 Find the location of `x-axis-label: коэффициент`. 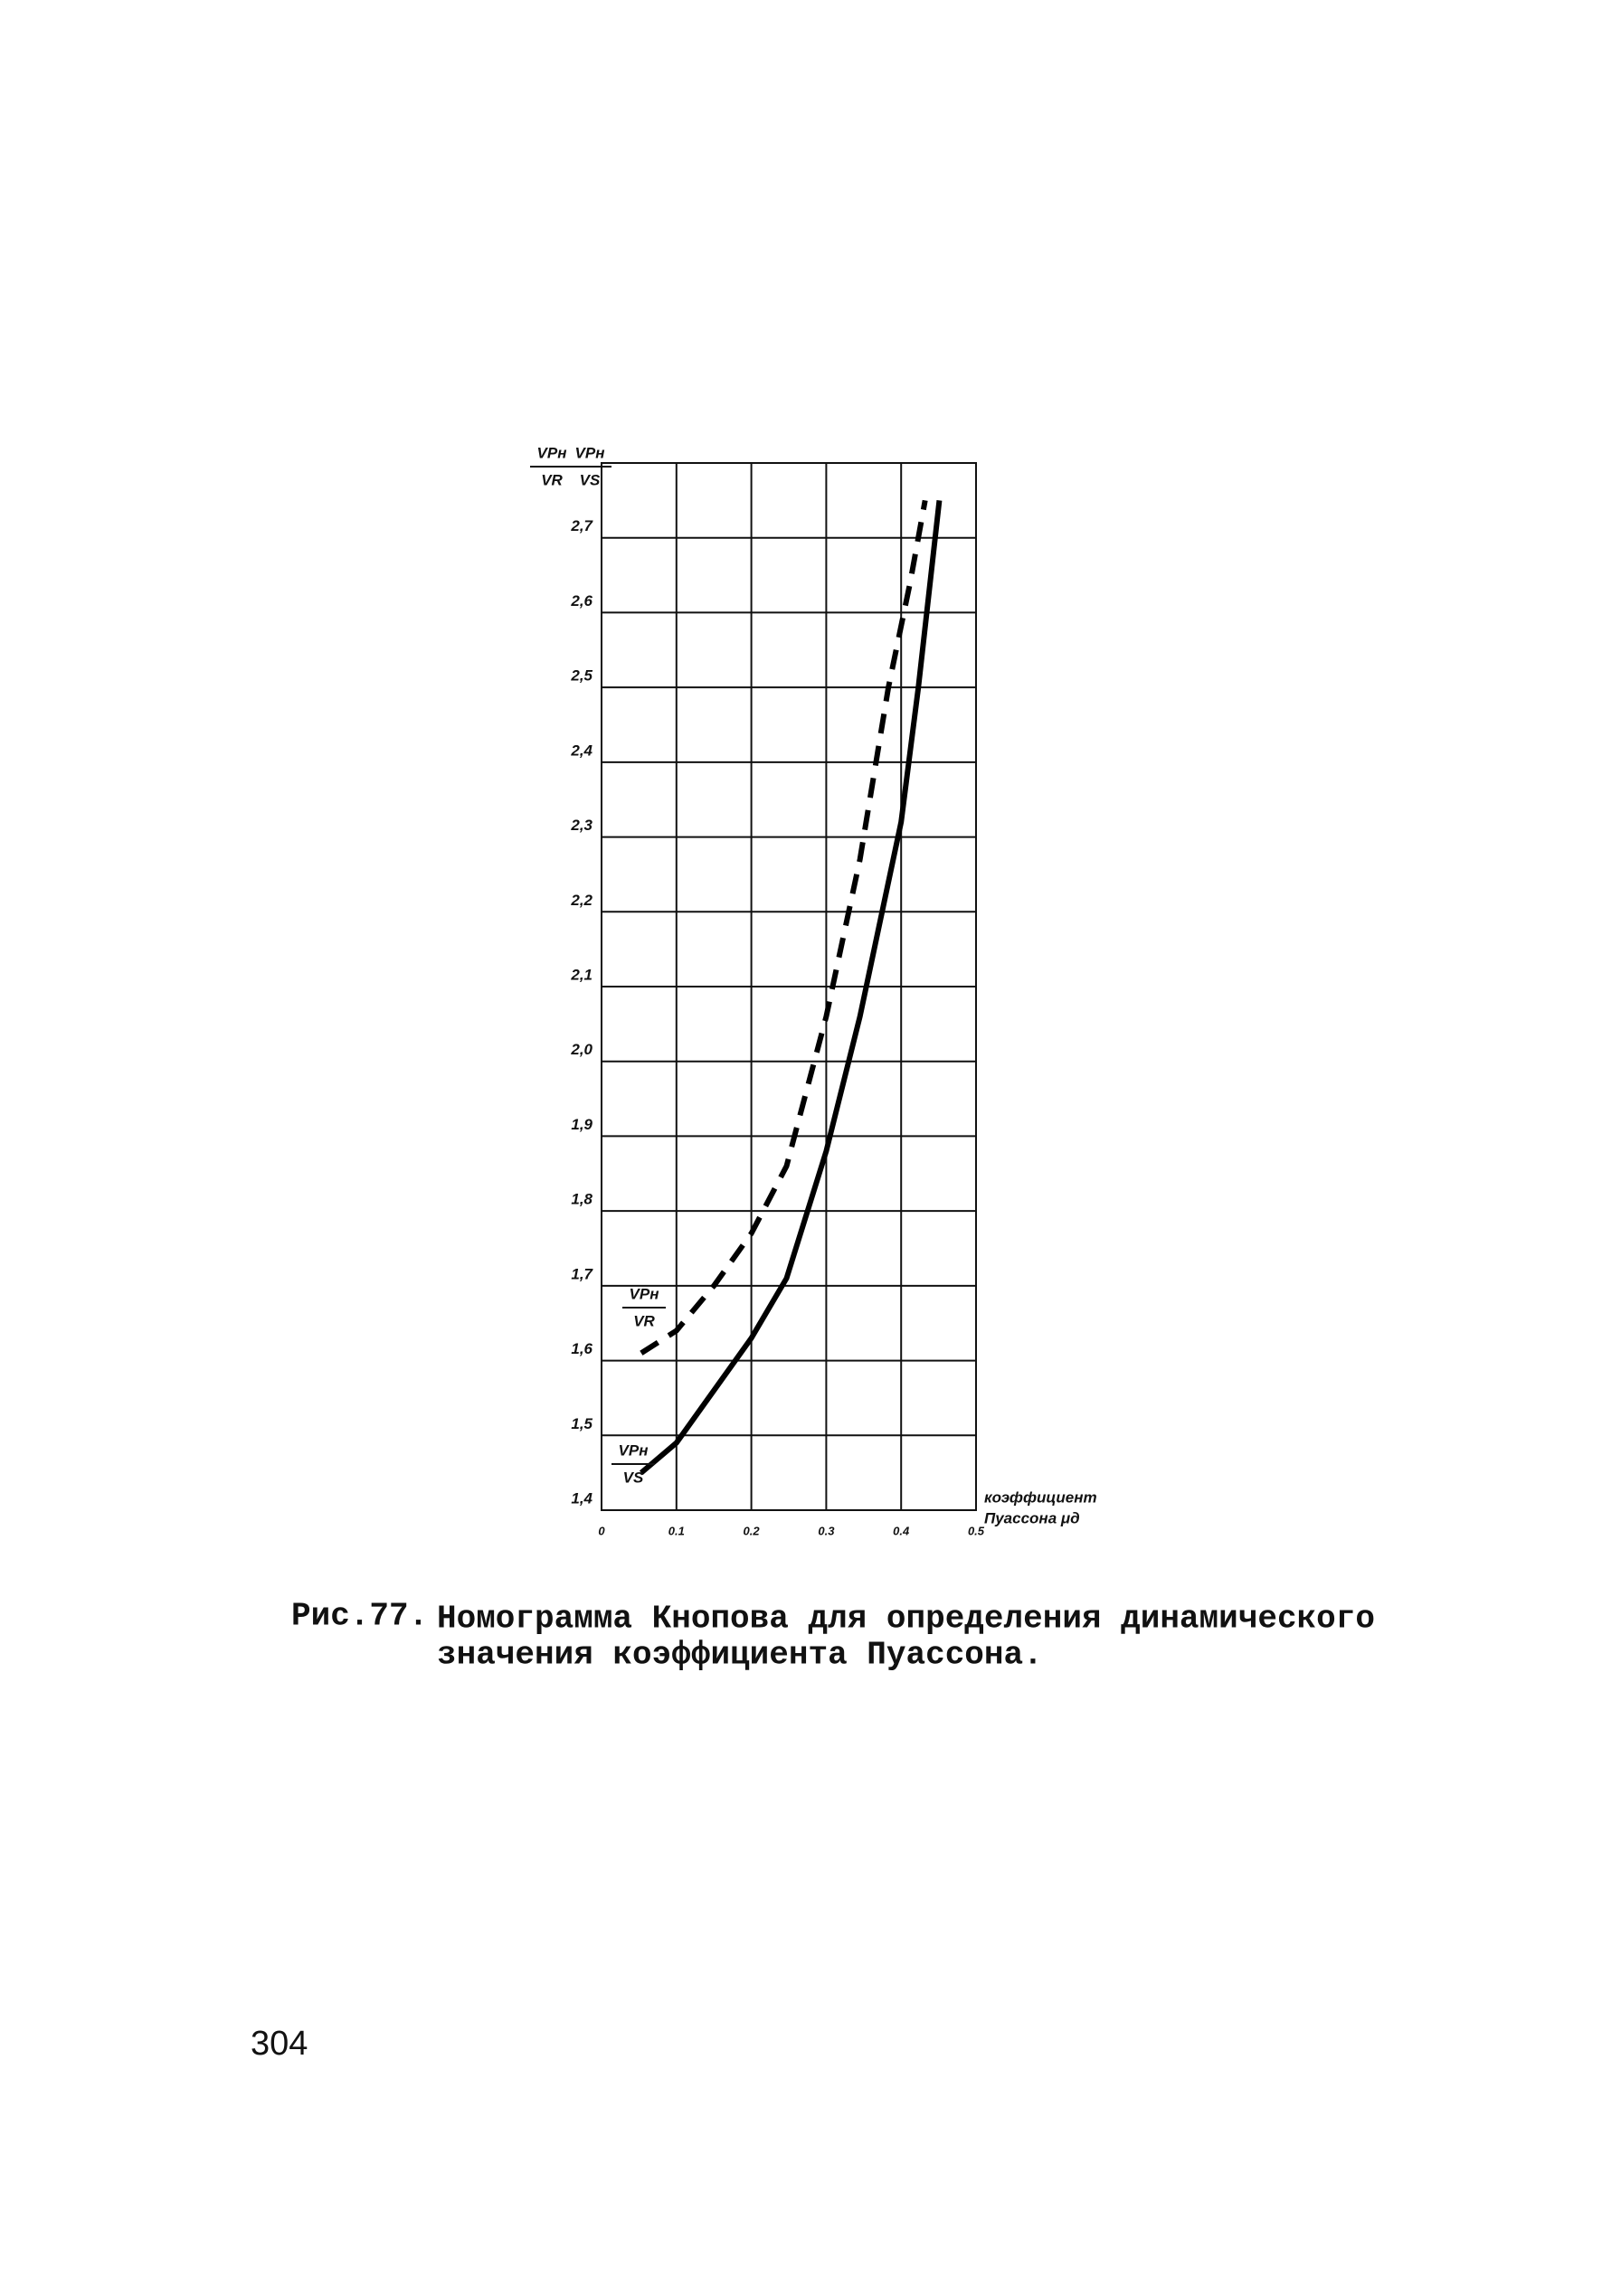

x-axis-label: коэффициент is located at coordinates (1040, 1497).